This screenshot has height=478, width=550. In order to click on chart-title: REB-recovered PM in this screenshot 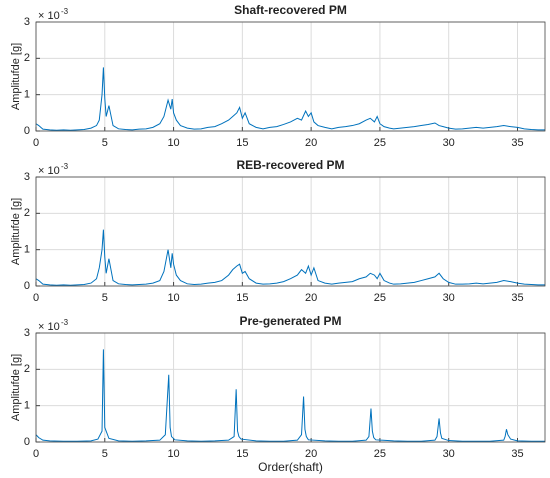, I will do `click(290, 165)`.